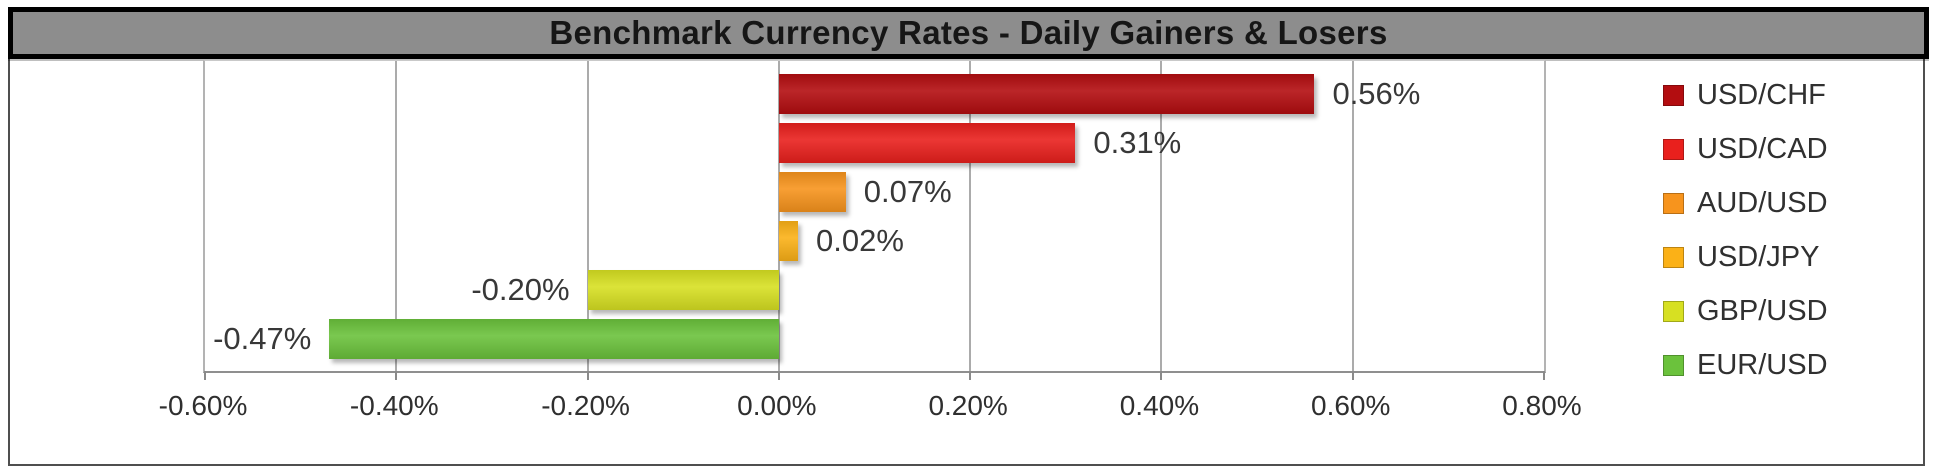 This screenshot has width=1937, height=475. Describe the element at coordinates (1762, 364) in the screenshot. I see `legend-label: EUR/USD` at that location.